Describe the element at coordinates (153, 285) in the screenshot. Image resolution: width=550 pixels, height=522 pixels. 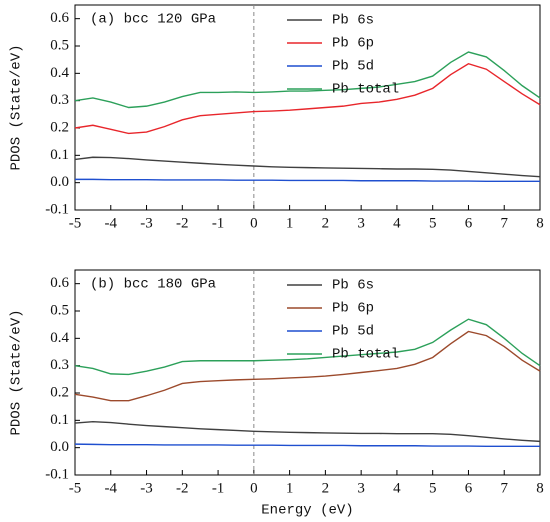
I see `panel-title: (b) bcc 180 GPa` at that location.